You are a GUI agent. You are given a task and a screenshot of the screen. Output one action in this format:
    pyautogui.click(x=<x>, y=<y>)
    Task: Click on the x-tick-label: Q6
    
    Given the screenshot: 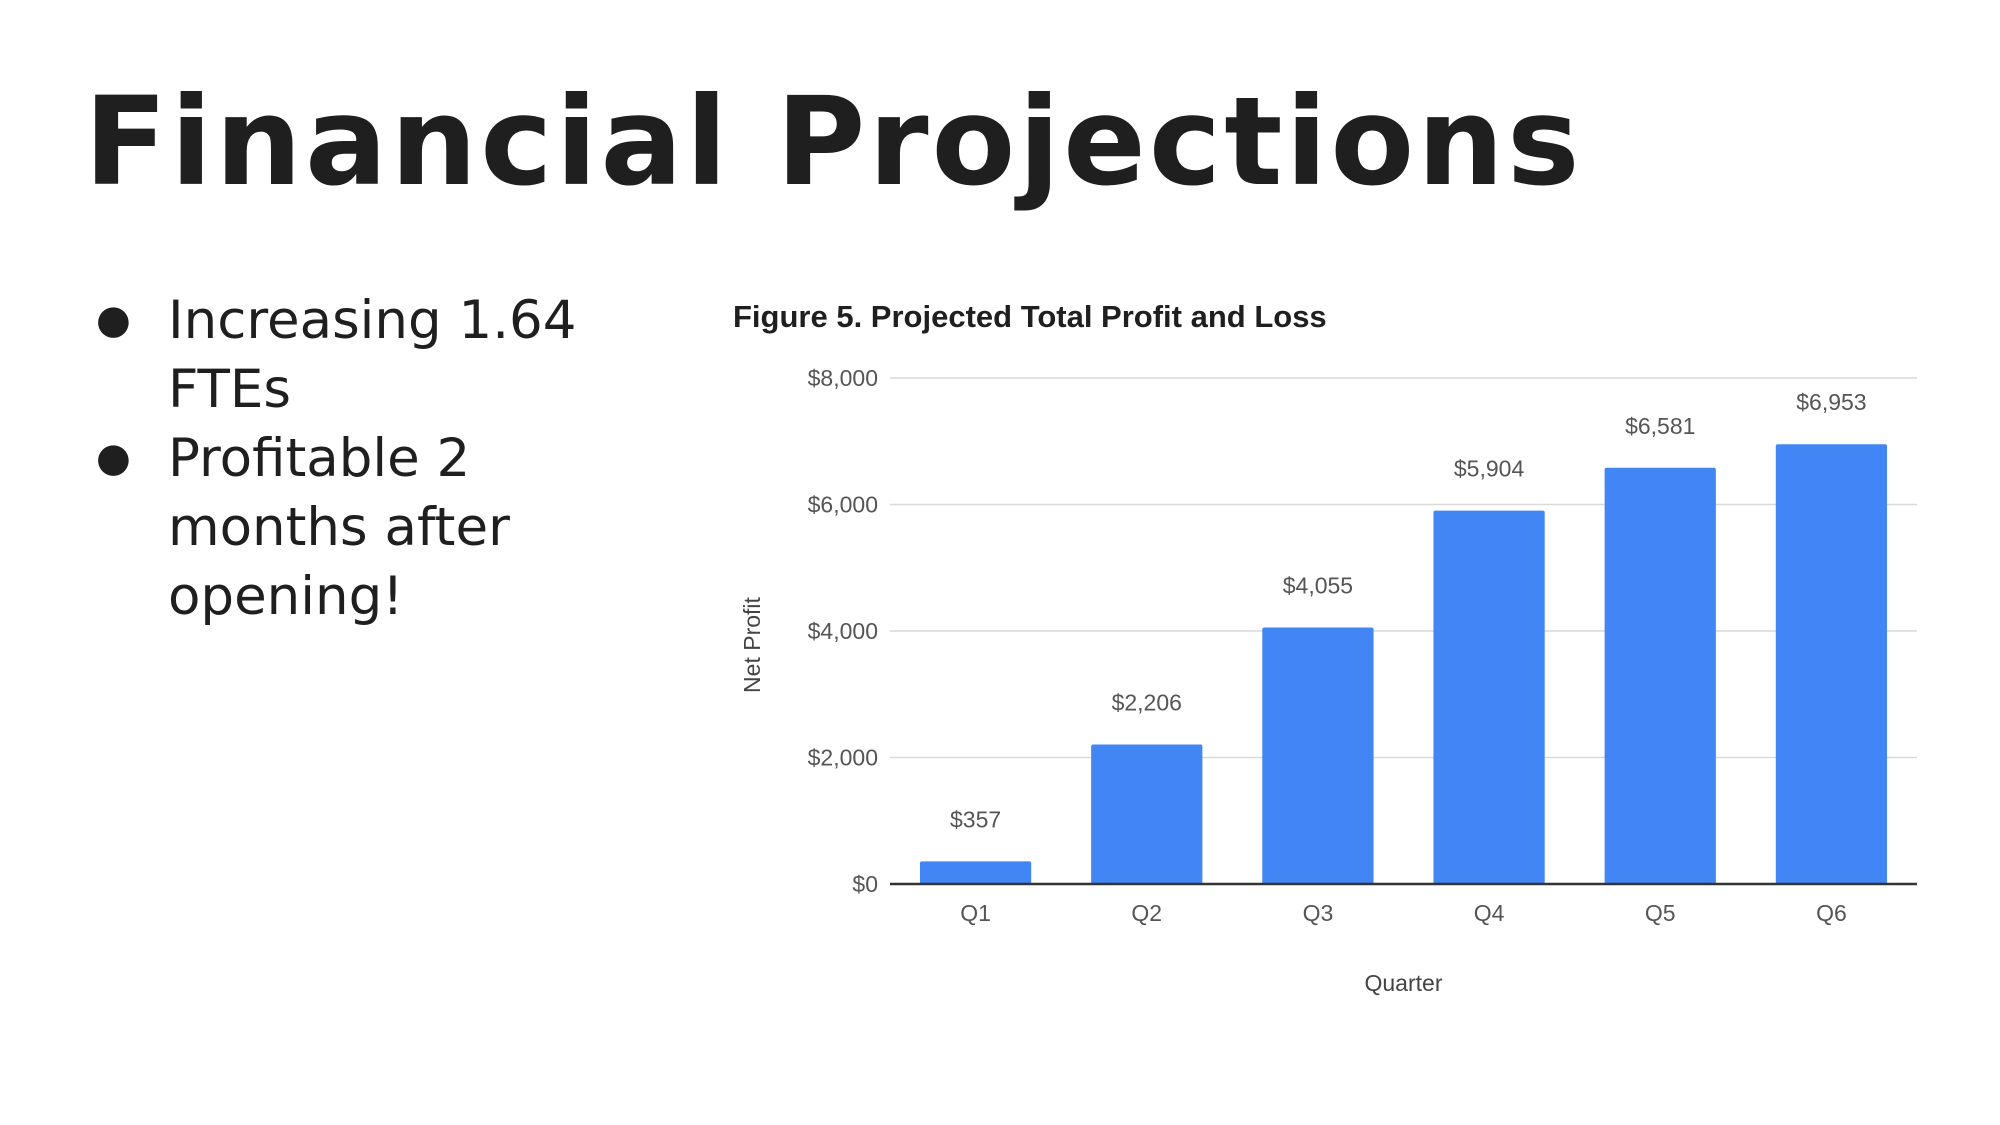 What is the action you would take?
    pyautogui.click(x=1831, y=913)
    